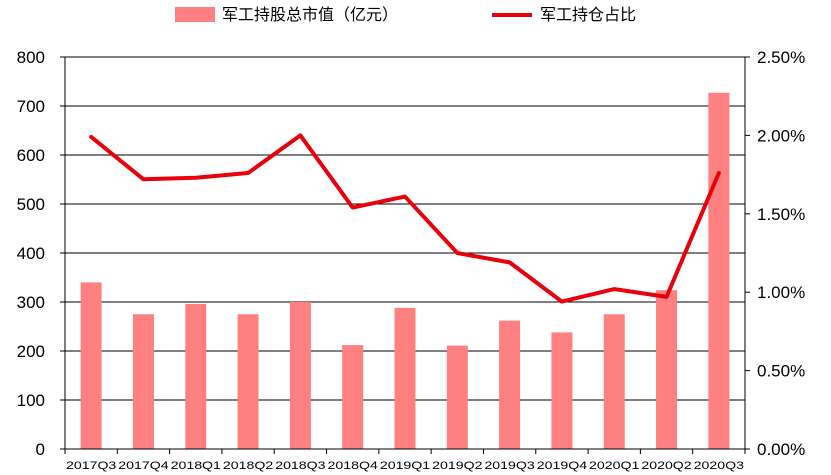 The width and height of the screenshot is (831, 475). What do you see at coordinates (509, 466) in the screenshot?
I see `x-tick-label: 2019Q3` at bounding box center [509, 466].